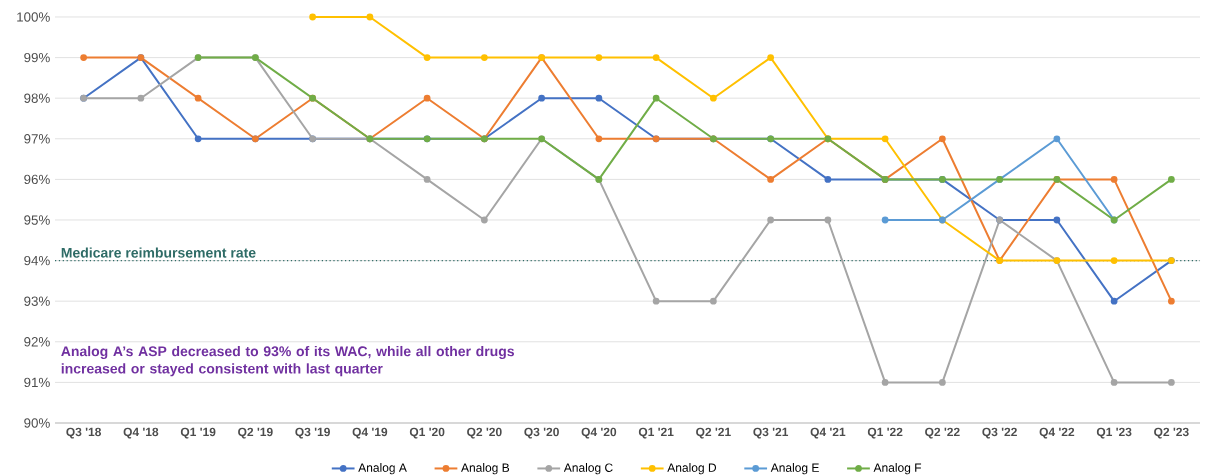 The height and width of the screenshot is (475, 1217). Describe the element at coordinates (541, 433) in the screenshot. I see `x-tick-label: Q3 '20` at that location.